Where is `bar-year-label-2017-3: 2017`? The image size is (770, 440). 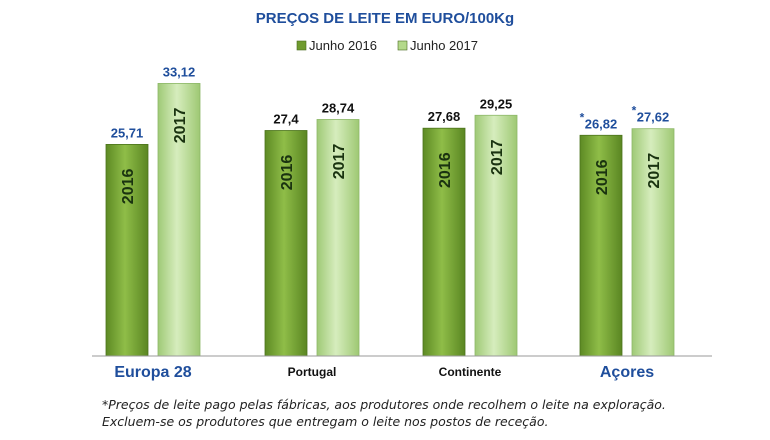
bar-year-label-2017-3: 2017 is located at coordinates (654, 171).